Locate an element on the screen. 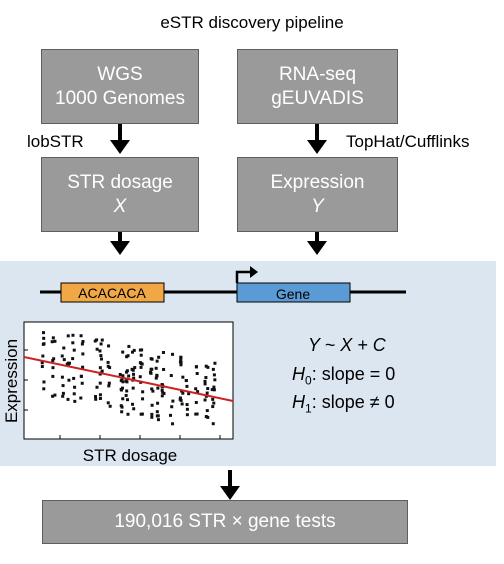  tophat-label: TopHat/Cufflinks is located at coordinates (408, 141).